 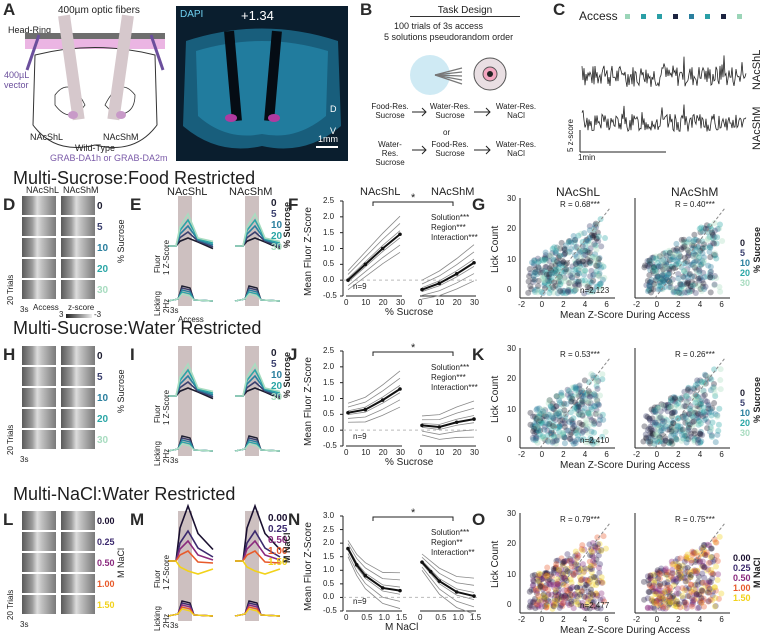 I want to click on scatter-x-tick: 6, so click(x=606, y=619).